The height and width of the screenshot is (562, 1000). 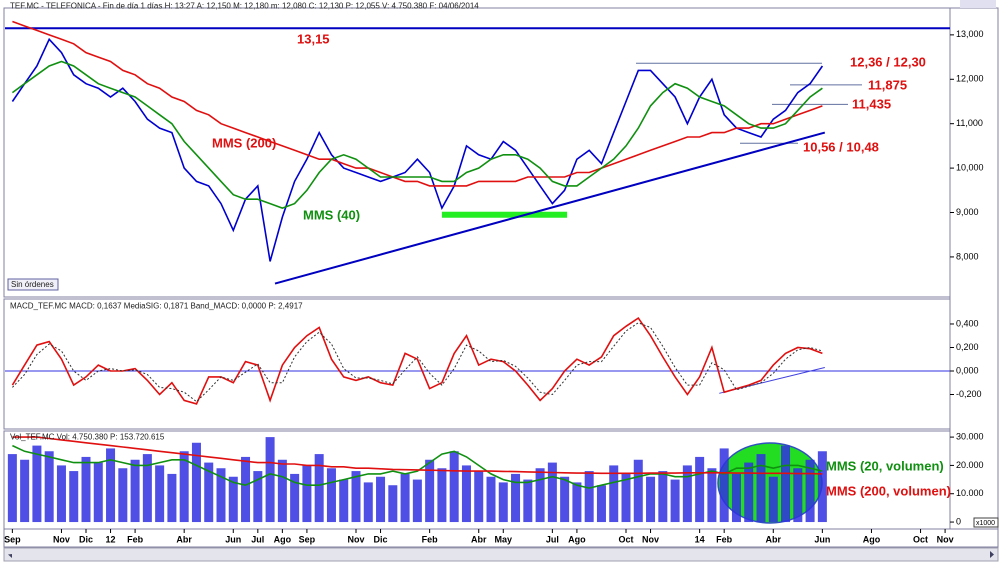 I want to click on y-tick-label: -0,200, so click(x=969, y=394).